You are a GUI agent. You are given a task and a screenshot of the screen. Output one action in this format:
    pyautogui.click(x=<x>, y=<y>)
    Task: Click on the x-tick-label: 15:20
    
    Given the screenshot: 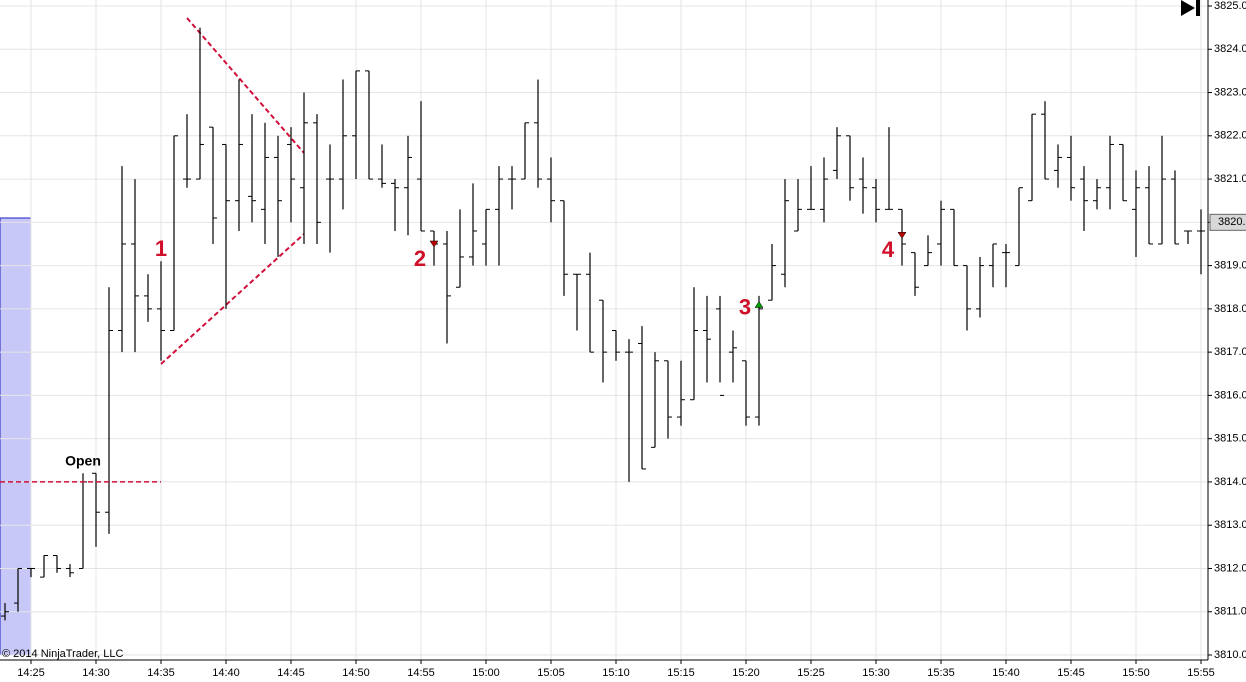 What is the action you would take?
    pyautogui.click(x=746, y=673)
    